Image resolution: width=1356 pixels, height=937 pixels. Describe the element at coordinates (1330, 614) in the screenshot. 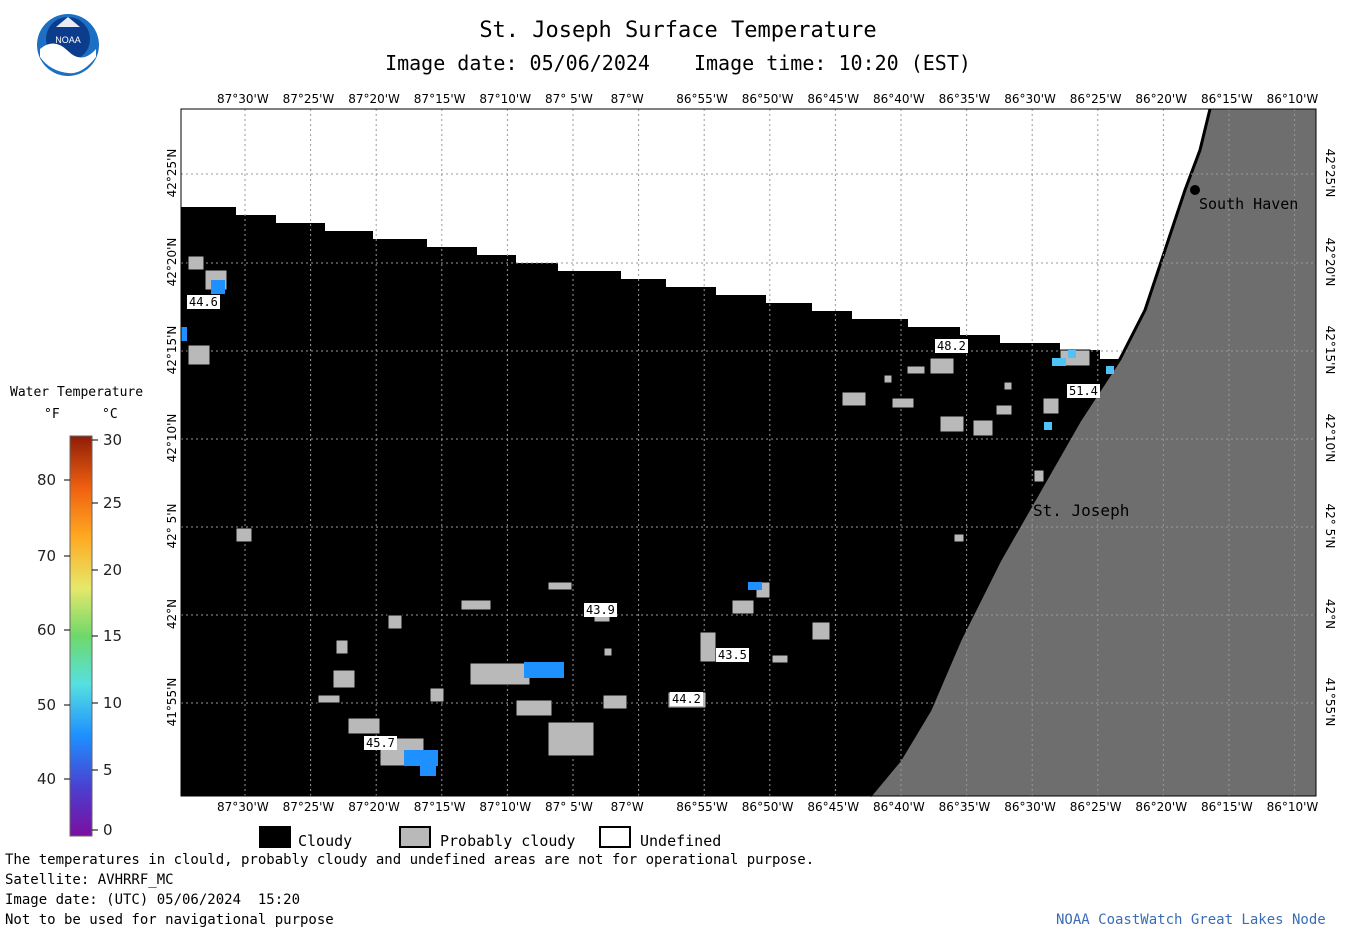

I see `latitude-label-right: 42°N` at that location.